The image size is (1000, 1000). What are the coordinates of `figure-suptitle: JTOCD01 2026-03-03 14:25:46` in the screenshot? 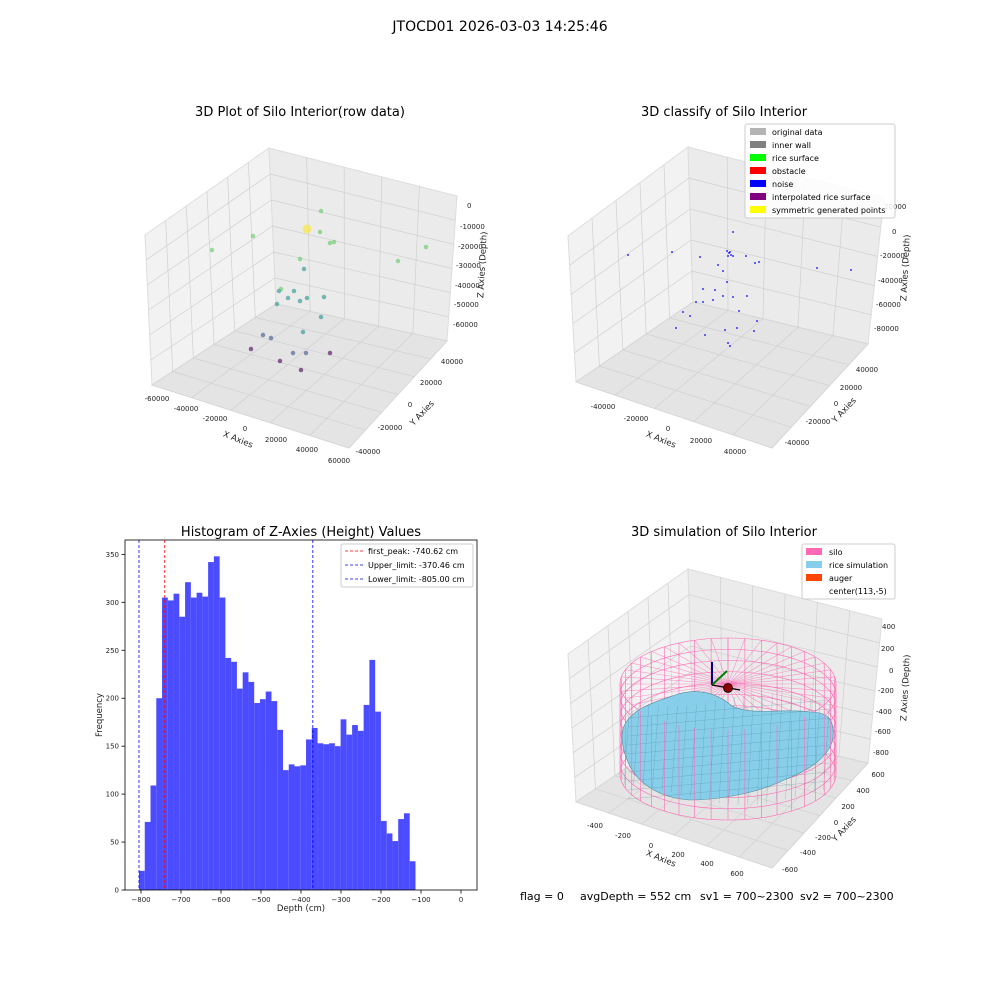 It's located at (499, 27).